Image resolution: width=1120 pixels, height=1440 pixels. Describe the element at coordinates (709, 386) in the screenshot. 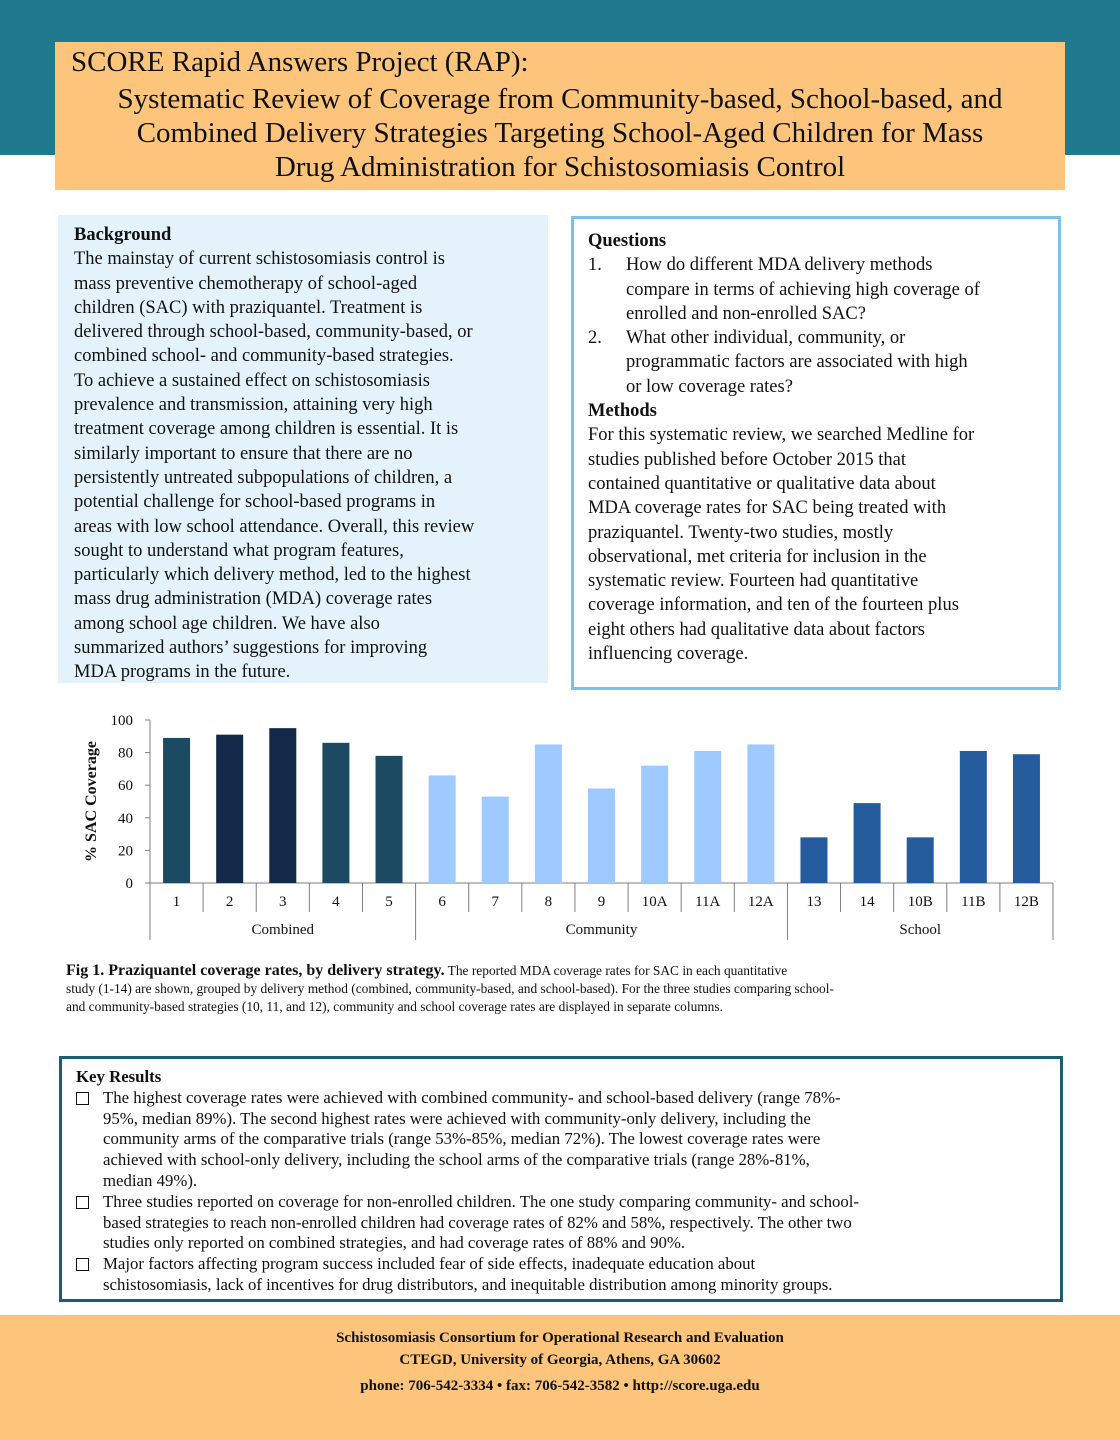

I see `question-line: or low coverage rates?` at that location.